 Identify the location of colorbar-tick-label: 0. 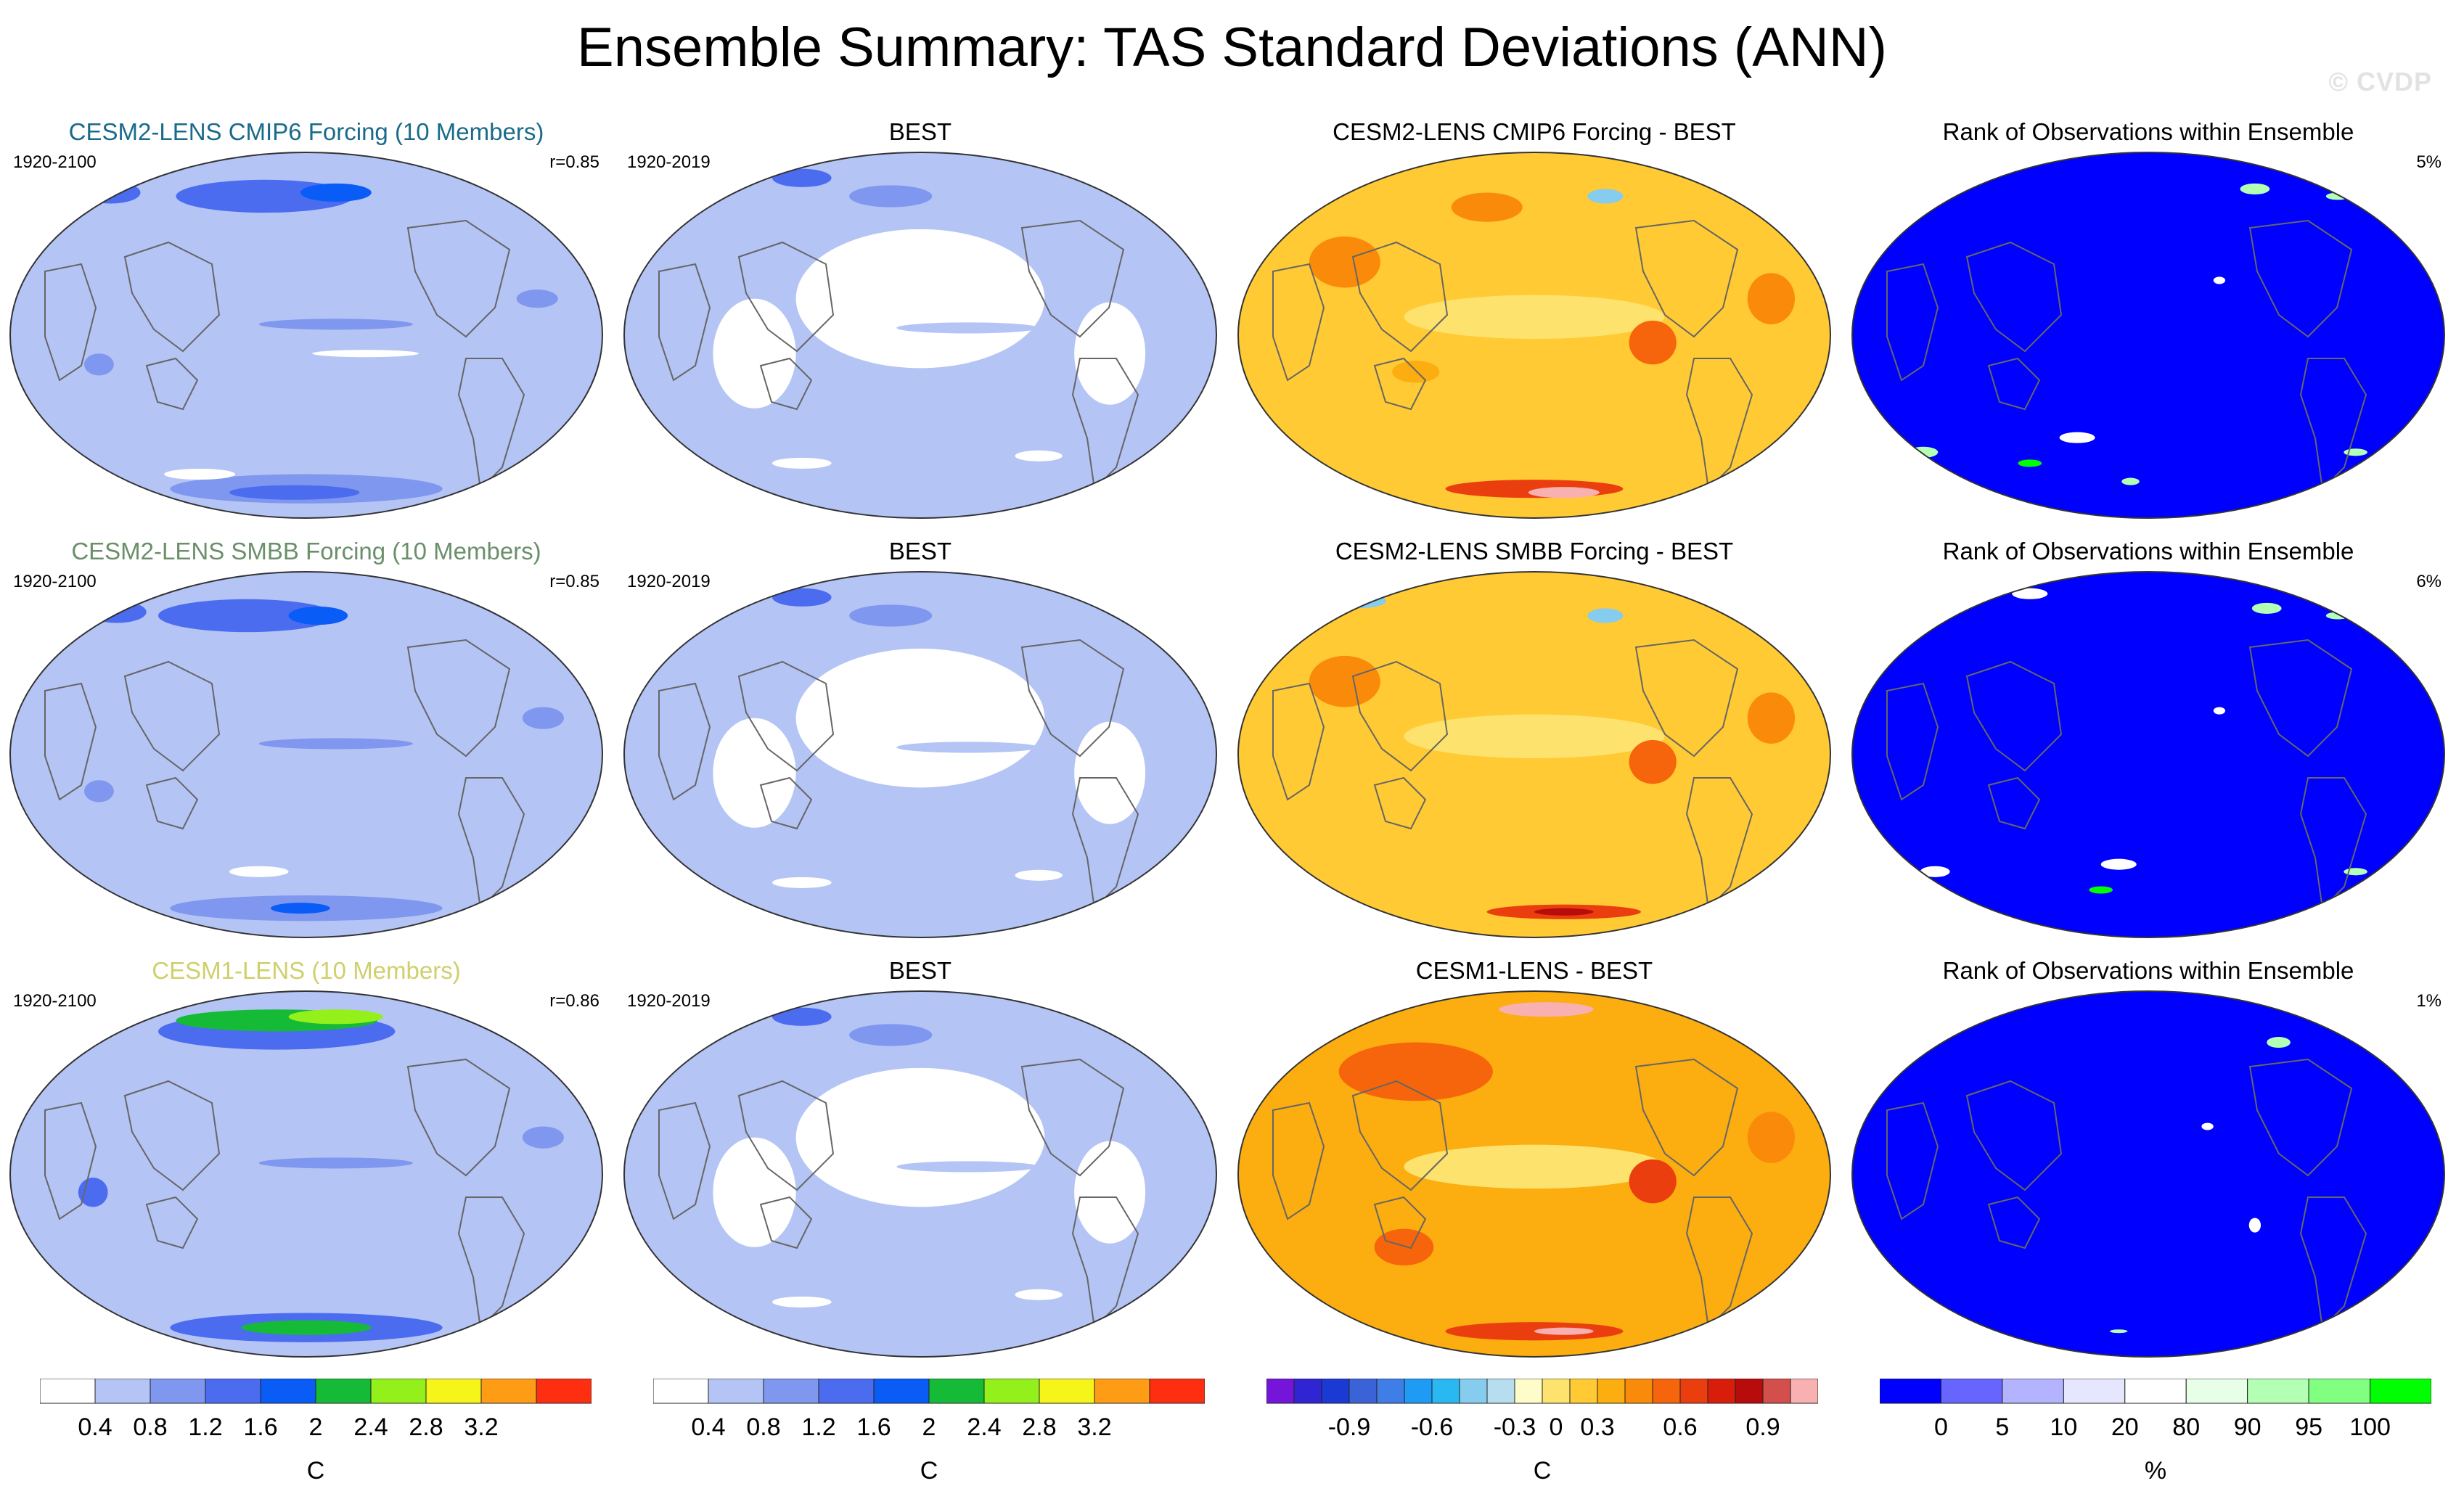
(1556, 1427).